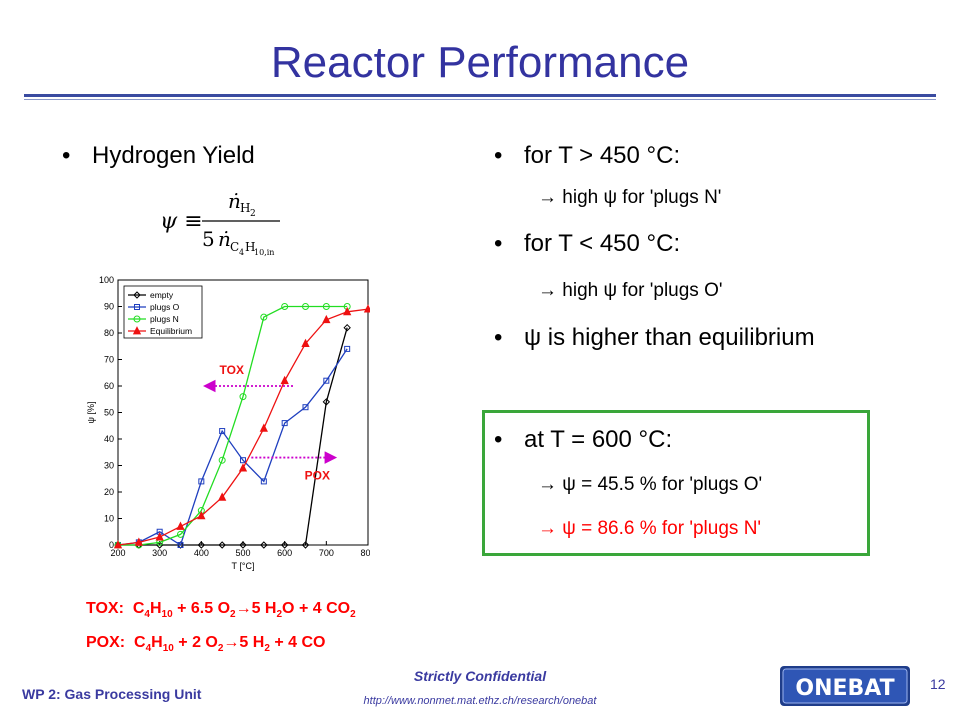 Image resolution: width=960 pixels, height=720 pixels. Describe the element at coordinates (140, 642) in the screenshot. I see `pox-c: C` at that location.